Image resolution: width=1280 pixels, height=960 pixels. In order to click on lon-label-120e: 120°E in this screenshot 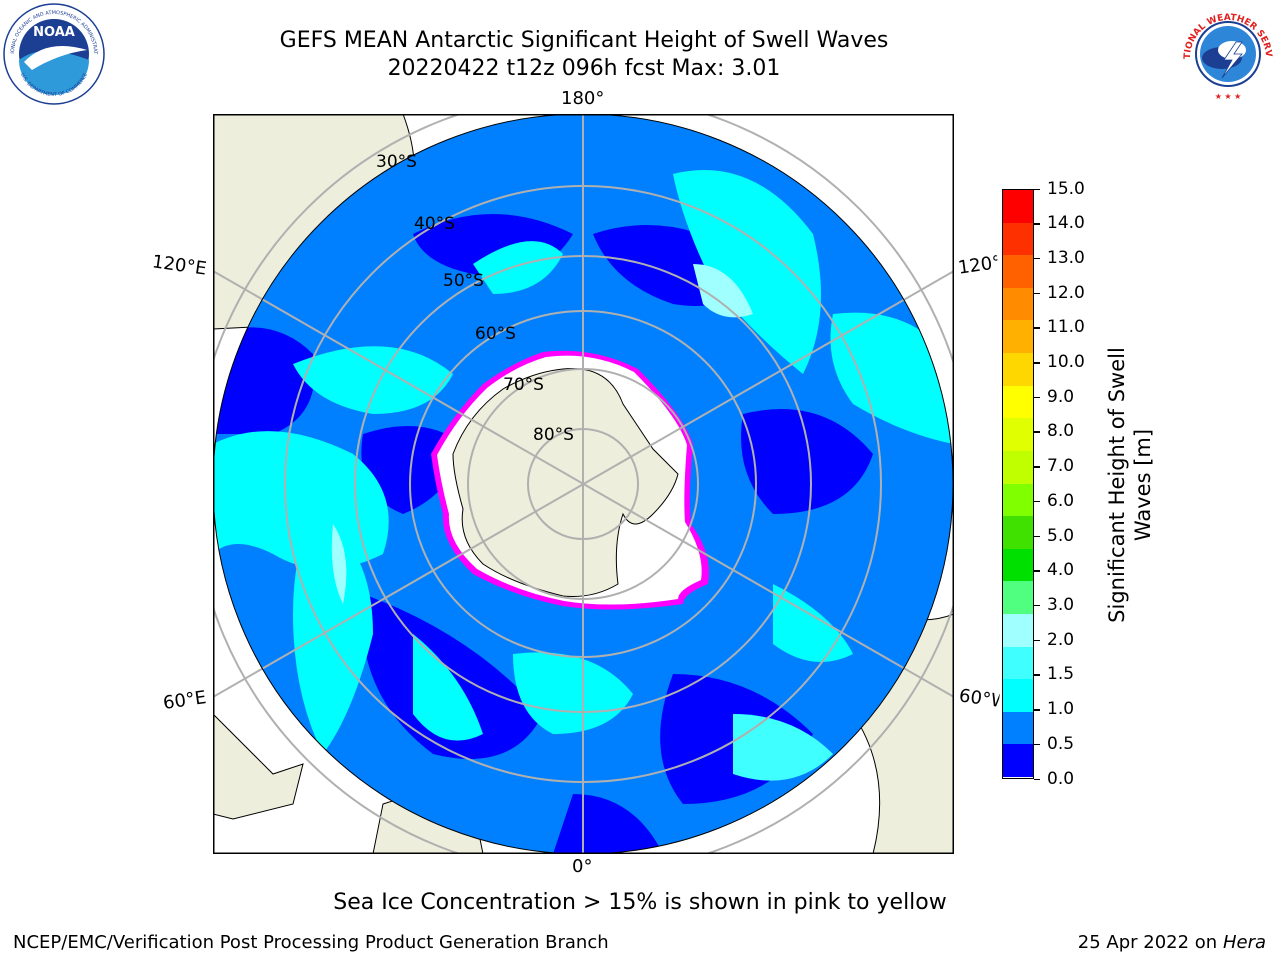, I will do `click(179, 265)`.